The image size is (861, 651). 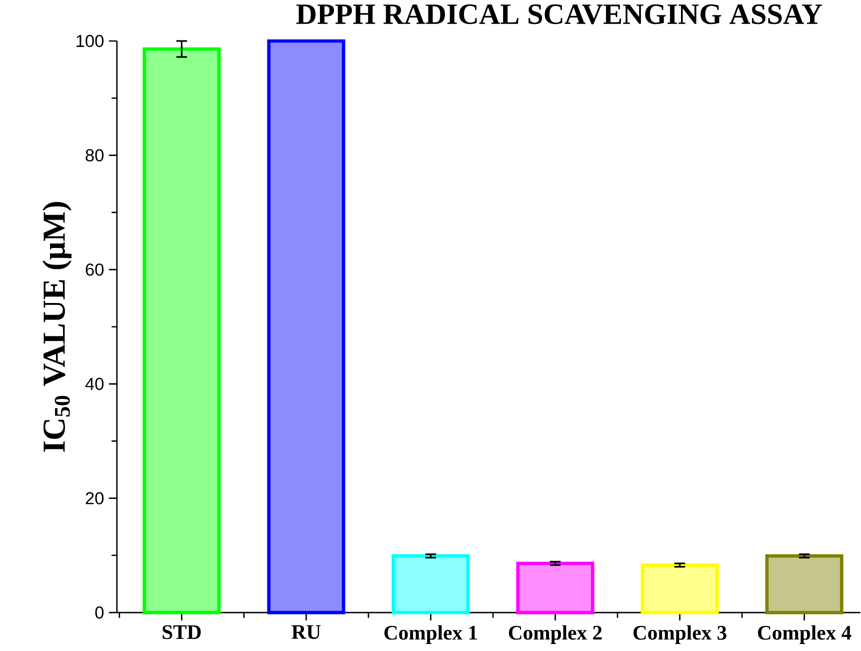 What do you see at coordinates (181, 632) in the screenshot?
I see `x-tick-label: STD` at bounding box center [181, 632].